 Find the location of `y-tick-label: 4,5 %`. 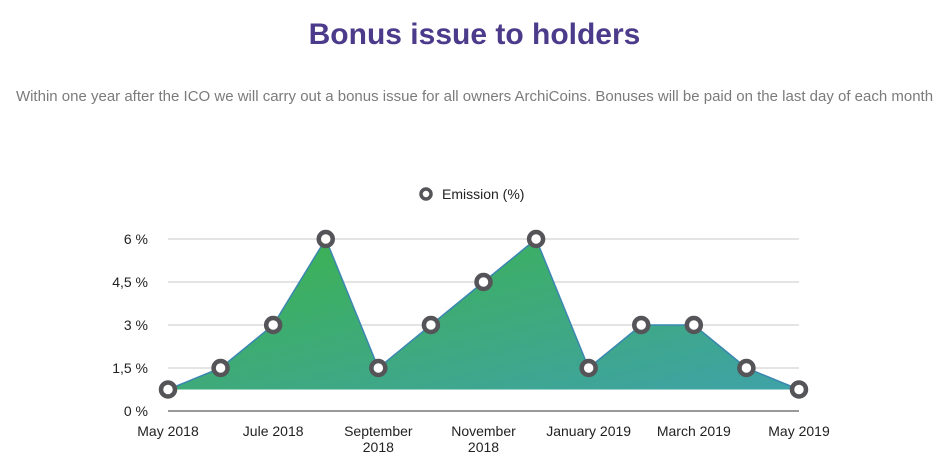

y-tick-label: 4,5 % is located at coordinates (130, 282).